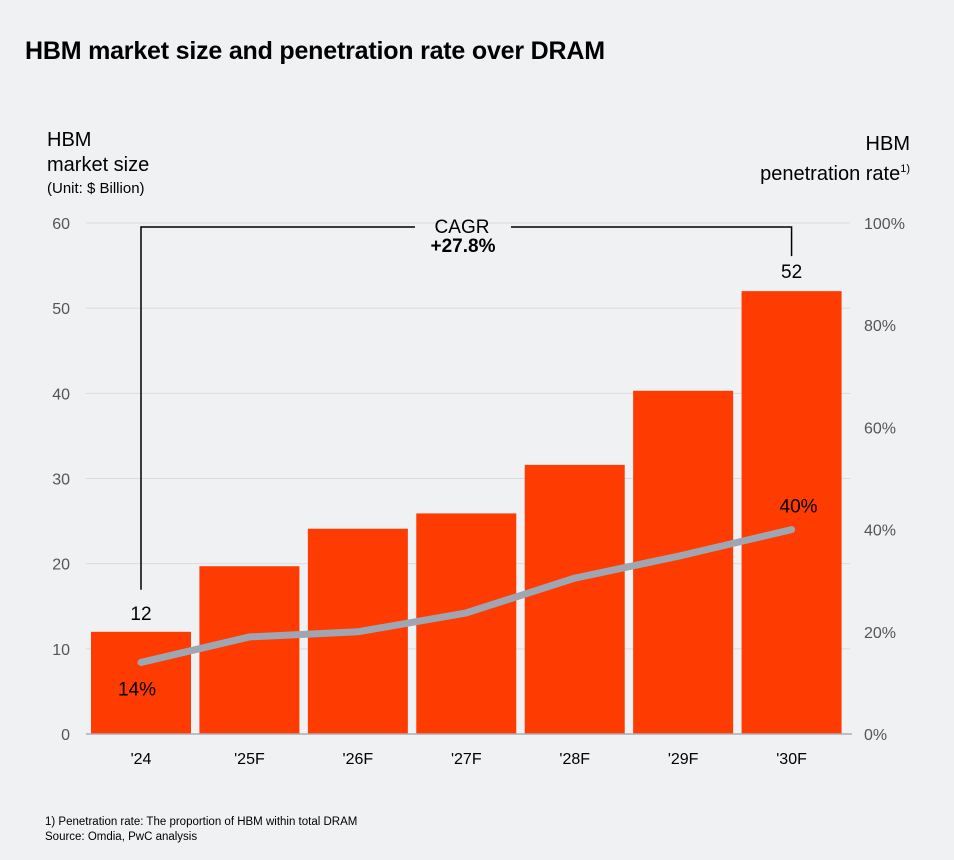 The width and height of the screenshot is (954, 860). I want to click on line-value-label: 40%, so click(799, 507).